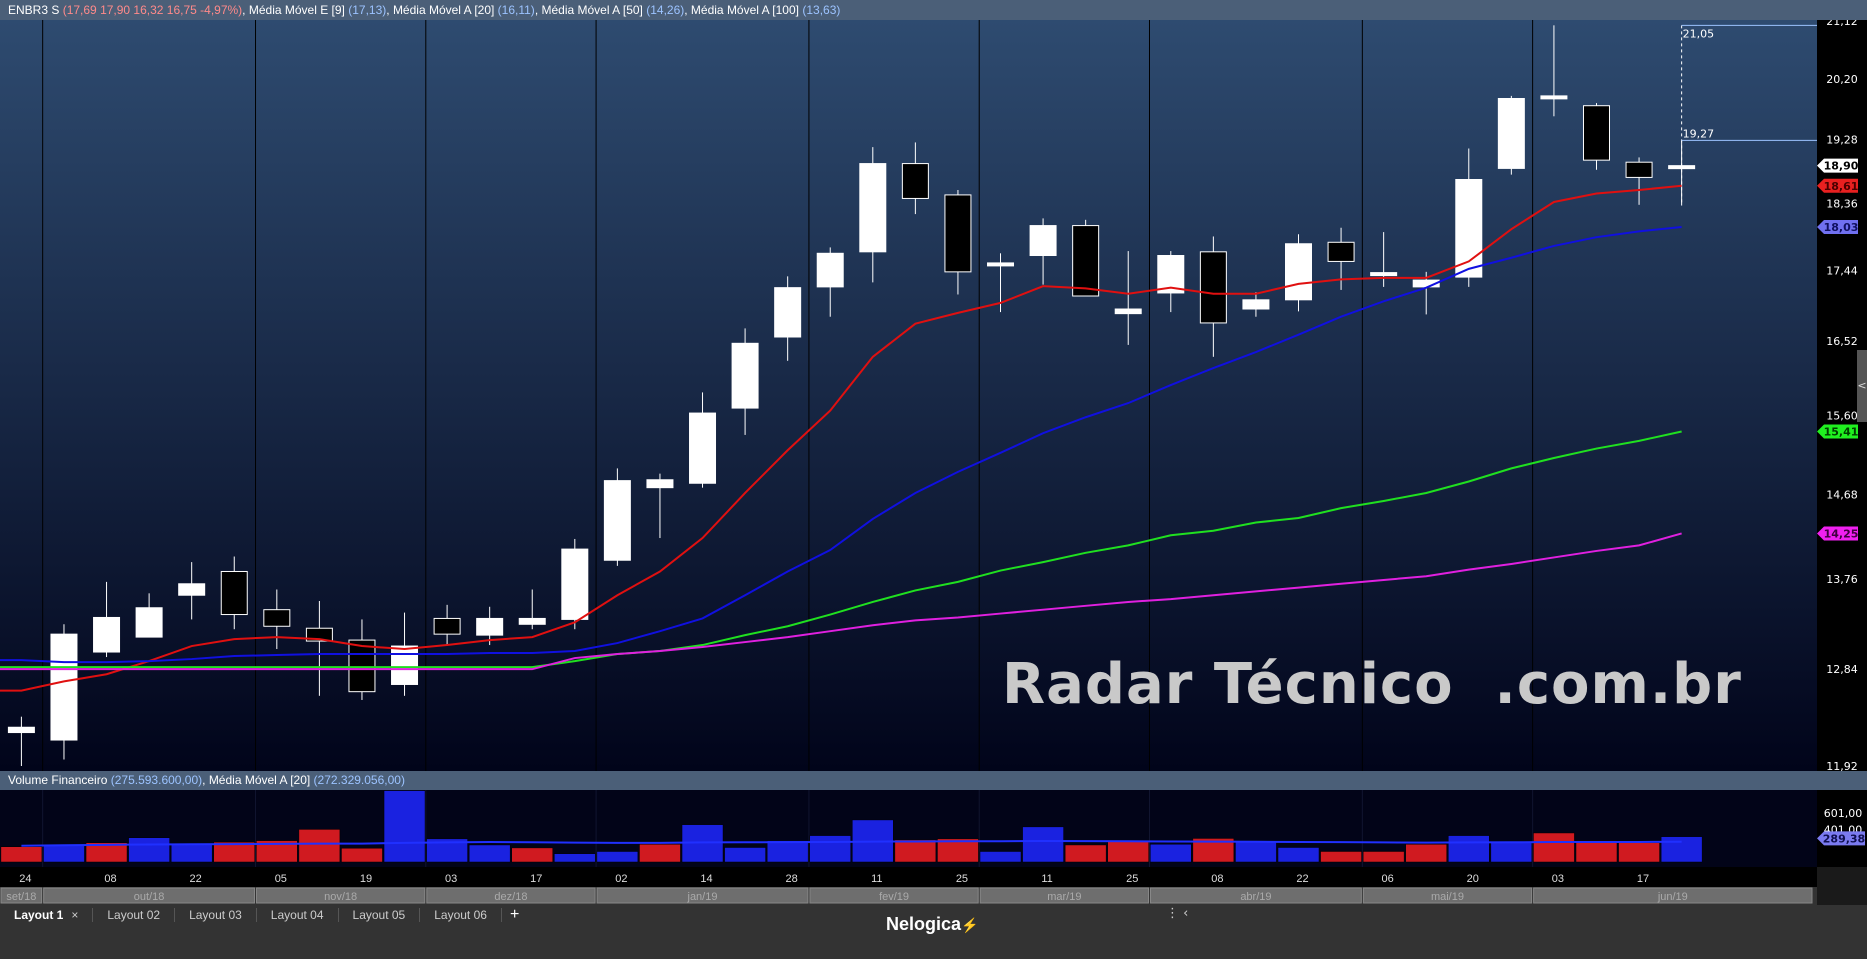  I want to click on volume-value-tag-label: 289,38, so click(1844, 838).